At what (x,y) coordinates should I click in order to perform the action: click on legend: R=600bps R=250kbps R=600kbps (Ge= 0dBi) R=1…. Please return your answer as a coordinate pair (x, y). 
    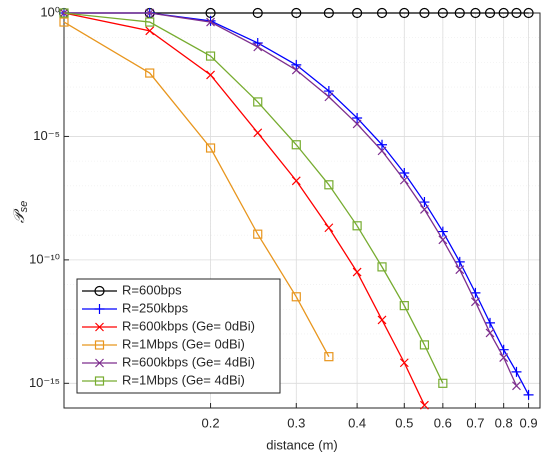
    Looking at the image, I should click on (178, 336).